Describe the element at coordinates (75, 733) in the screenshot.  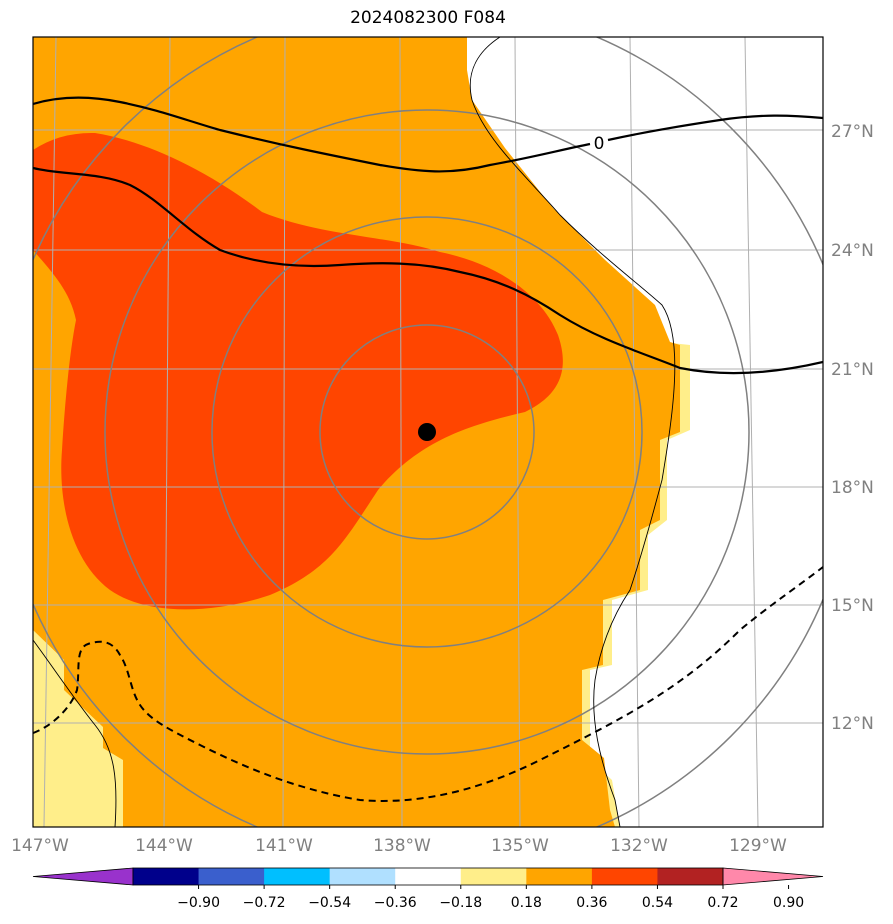
I see `field-boundary-line-west` at that location.